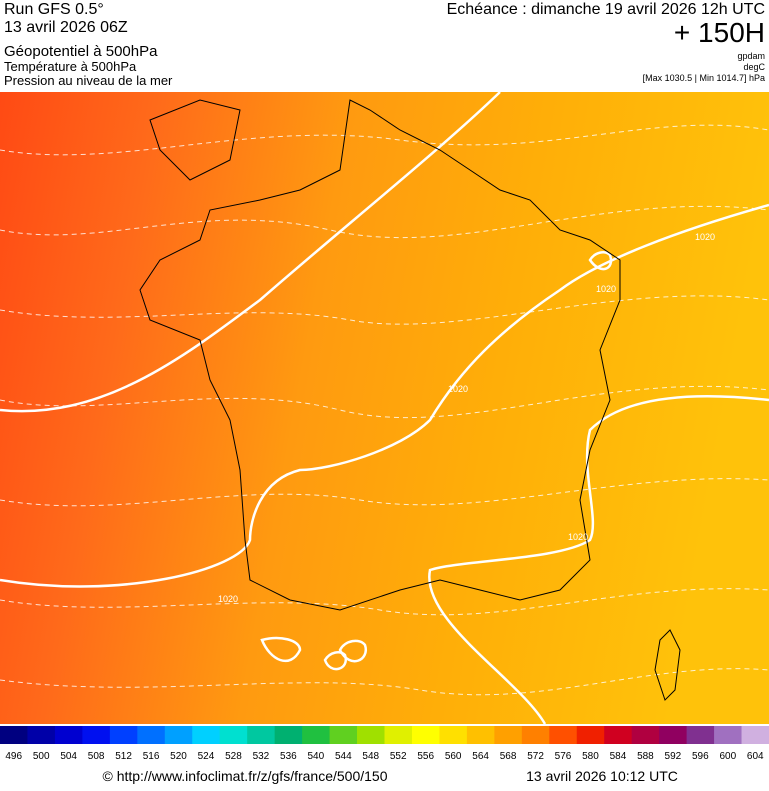  Describe the element at coordinates (453, 756) in the screenshot. I see `scale-label: 560` at that location.